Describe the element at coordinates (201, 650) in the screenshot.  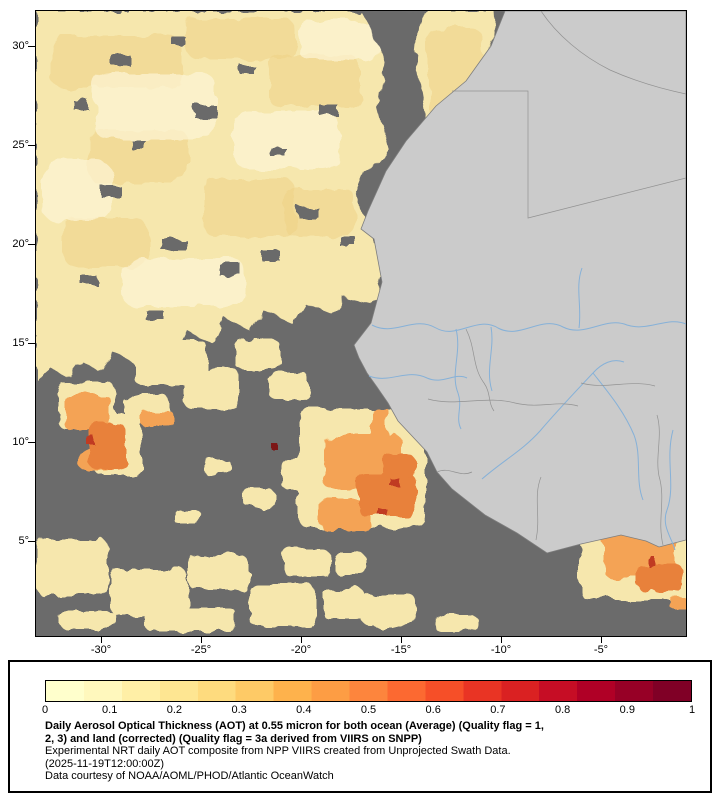
I see `lon-tick-label: -25°` at that location.